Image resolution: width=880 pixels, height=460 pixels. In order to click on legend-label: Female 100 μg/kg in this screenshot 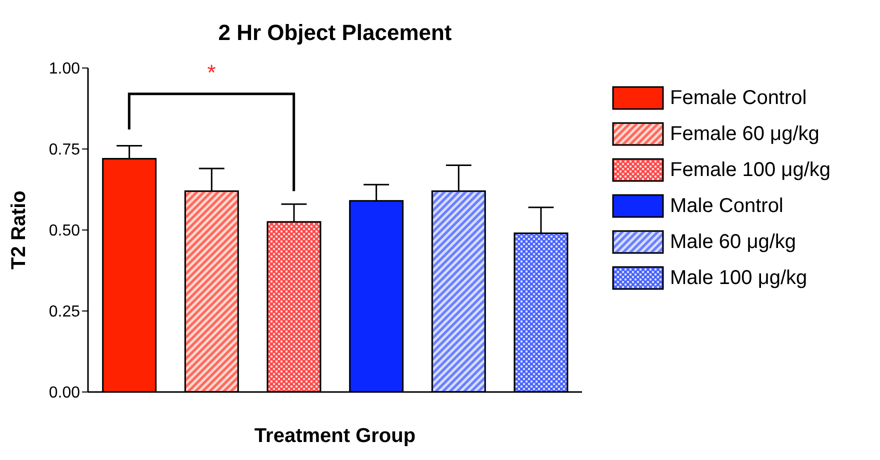, I will do `click(750, 170)`.